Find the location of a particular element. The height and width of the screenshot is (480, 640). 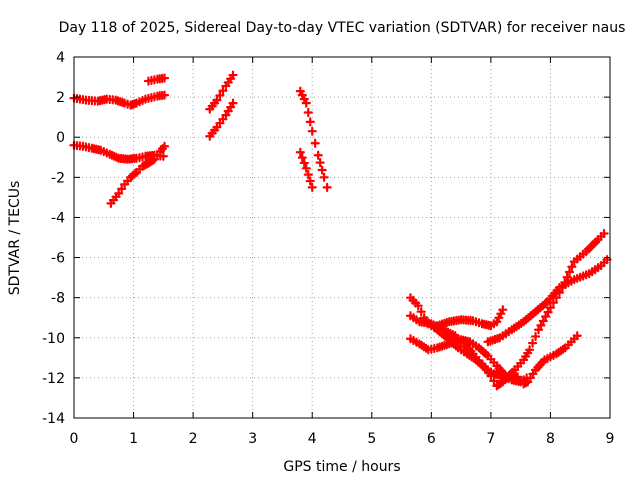

series-arc-j is located at coordinates (507, 309).